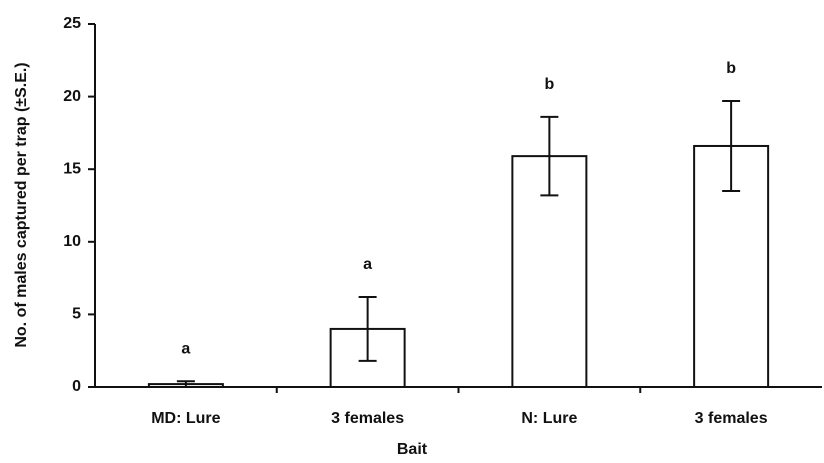 The image size is (824, 463). I want to click on y-tick-label: 0, so click(76, 386).